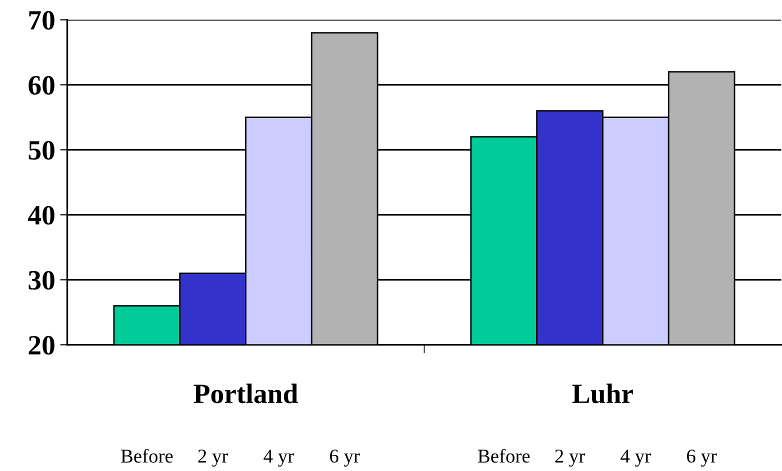  What do you see at coordinates (41, 280) in the screenshot?
I see `y-tick-label: 30` at bounding box center [41, 280].